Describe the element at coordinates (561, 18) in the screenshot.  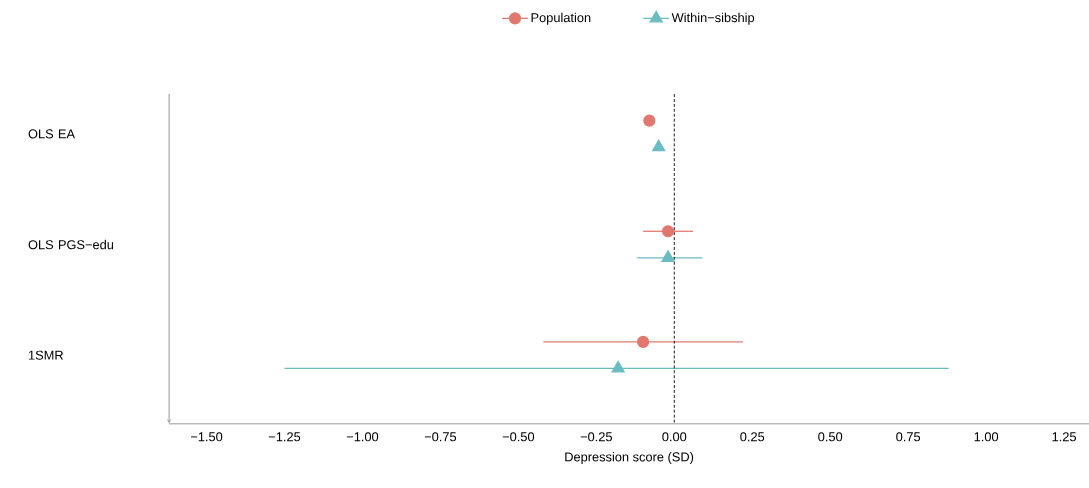
I see `legend-label: Population` at that location.